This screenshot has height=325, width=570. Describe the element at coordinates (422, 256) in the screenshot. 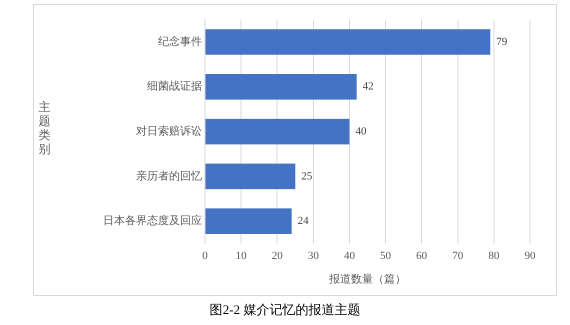

I see `x-tick-label: 60` at that location.